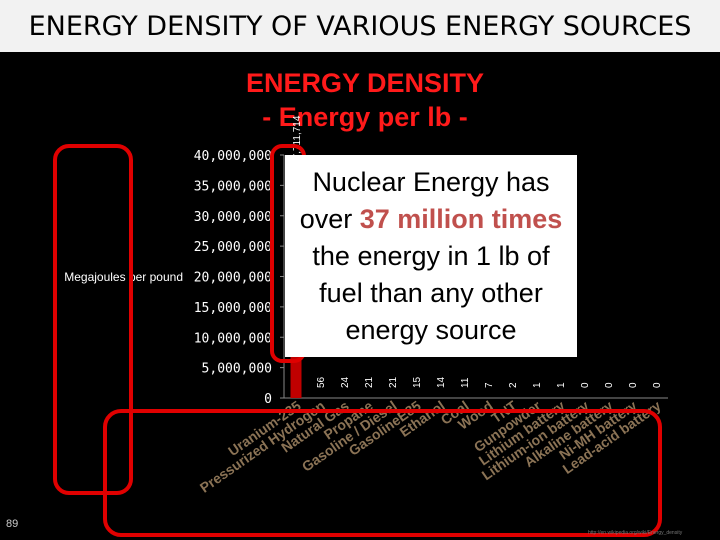 Image resolution: width=720 pixels, height=540 pixels. I want to click on slide-number: 89, so click(12, 524).